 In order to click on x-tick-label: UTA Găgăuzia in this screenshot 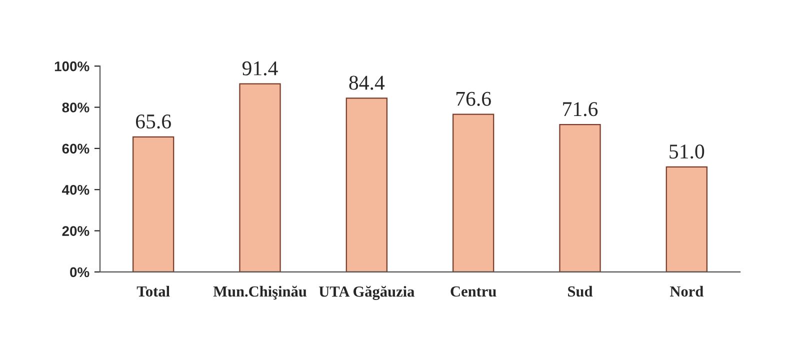, I will do `click(366, 293)`.